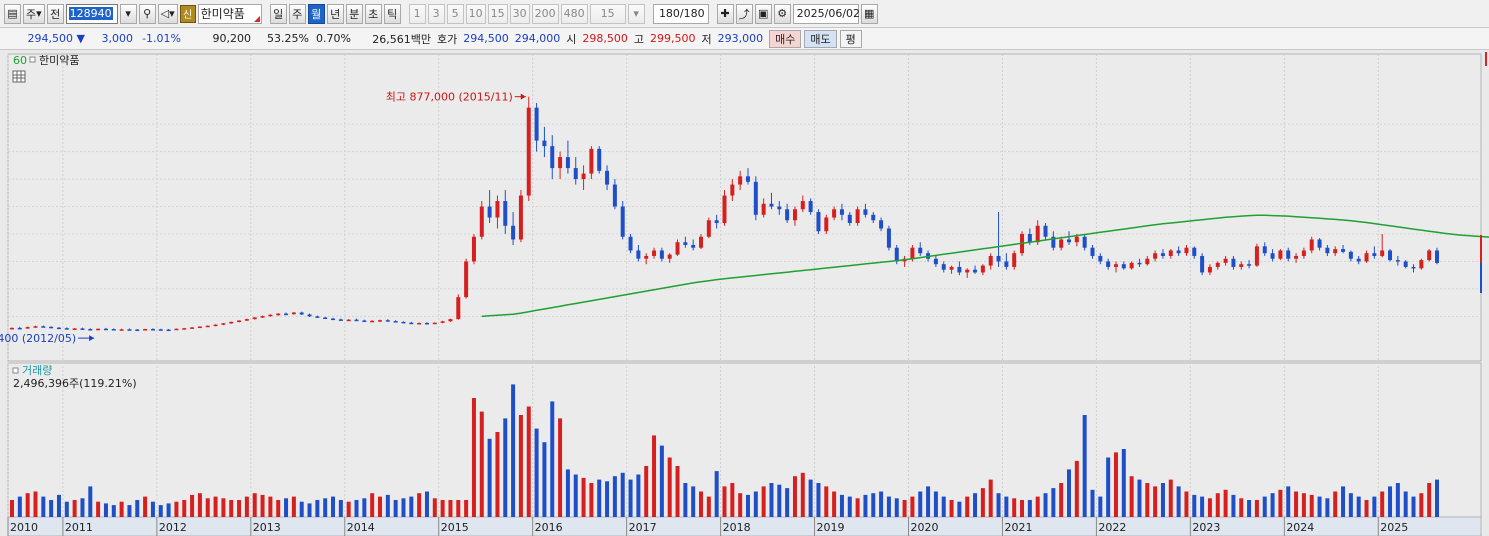 This screenshot has width=1489, height=536. I want to click on bar-count-input: 180/180, so click(680, 13).